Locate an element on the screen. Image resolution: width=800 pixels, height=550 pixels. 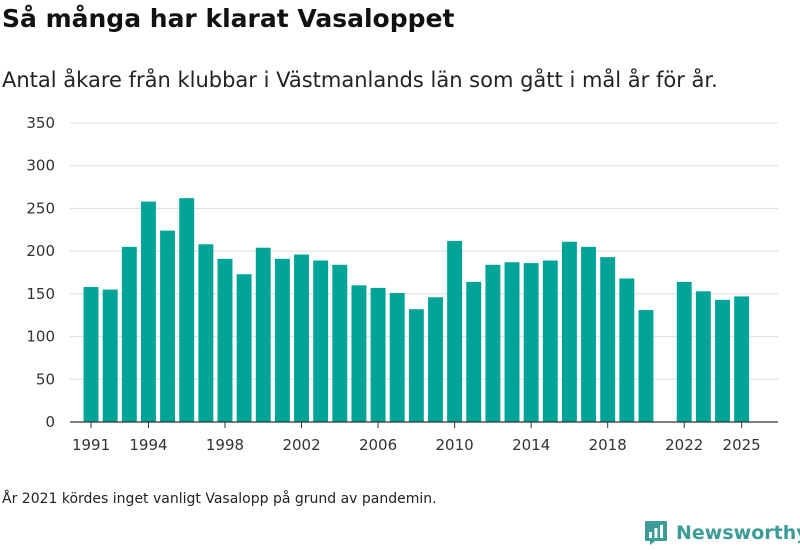
x-tick-label: 2018 is located at coordinates (608, 445).